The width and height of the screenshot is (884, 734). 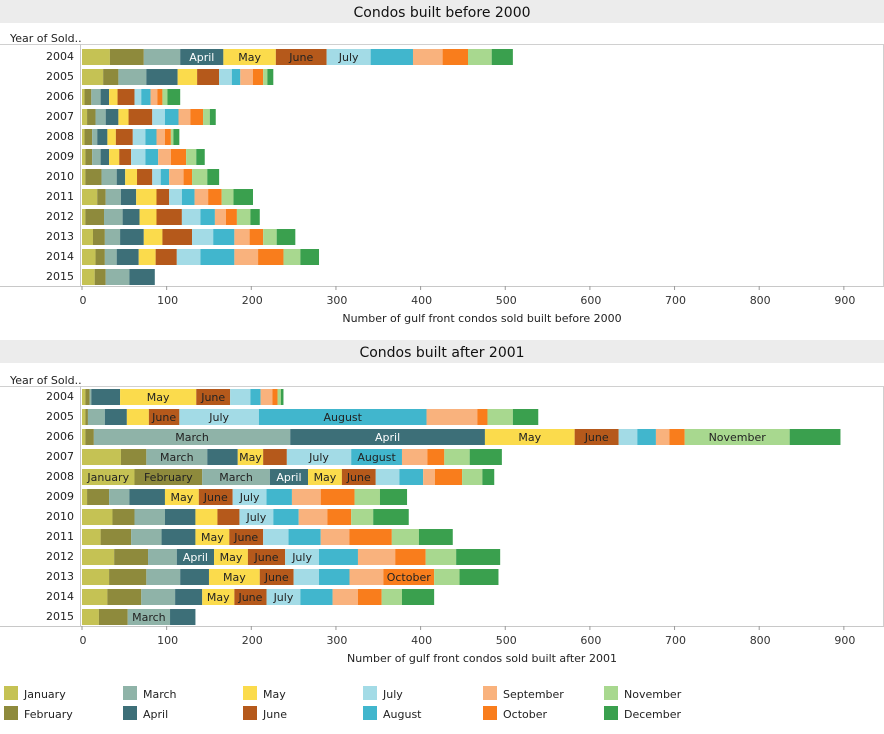 What do you see at coordinates (60, 476) in the screenshot?
I see `y-tick-label: 2008` at bounding box center [60, 476].